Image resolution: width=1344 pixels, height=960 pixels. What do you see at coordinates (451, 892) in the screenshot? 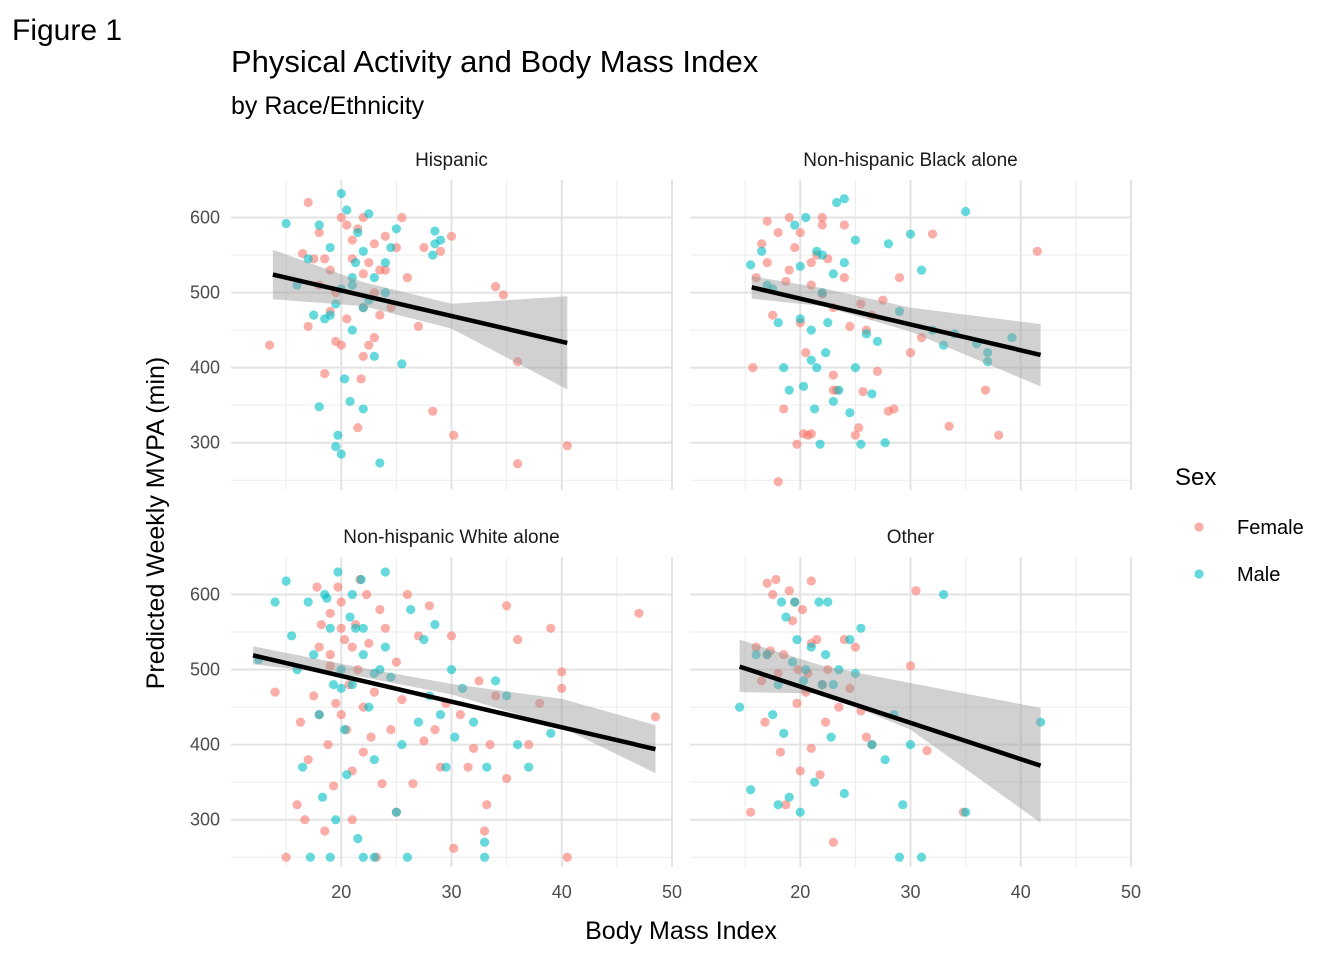
I see `x-tick-label: 30` at bounding box center [451, 892].